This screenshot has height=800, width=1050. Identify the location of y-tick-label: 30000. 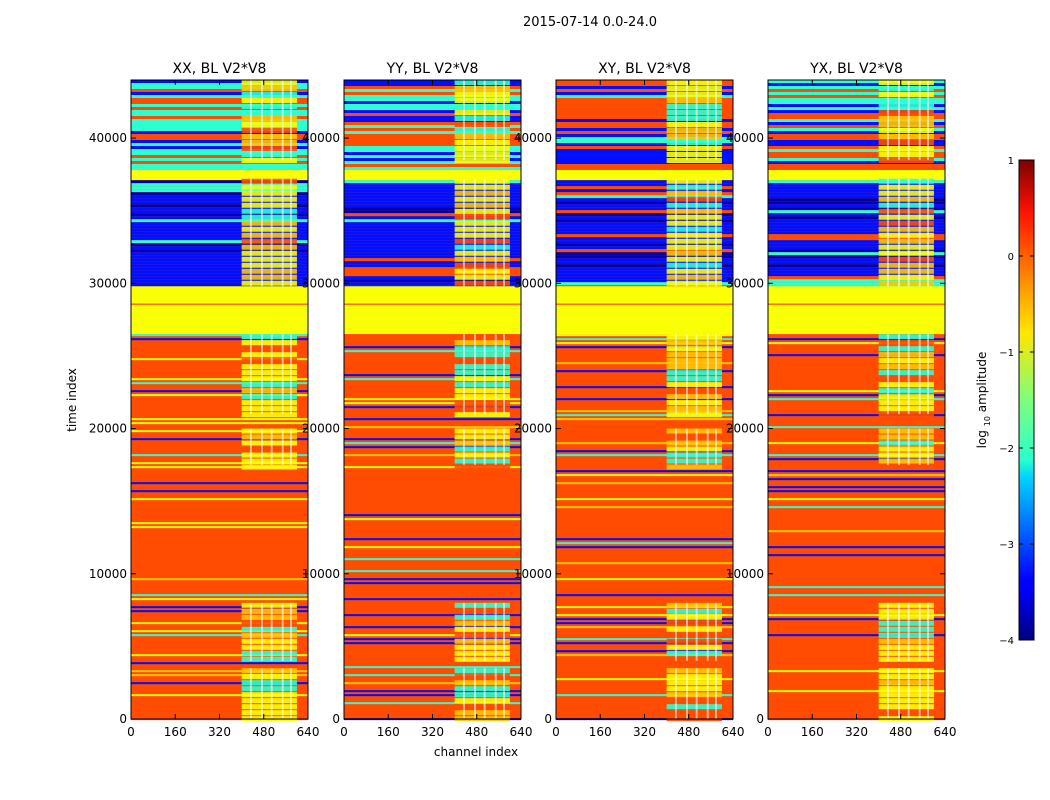
(108, 283).